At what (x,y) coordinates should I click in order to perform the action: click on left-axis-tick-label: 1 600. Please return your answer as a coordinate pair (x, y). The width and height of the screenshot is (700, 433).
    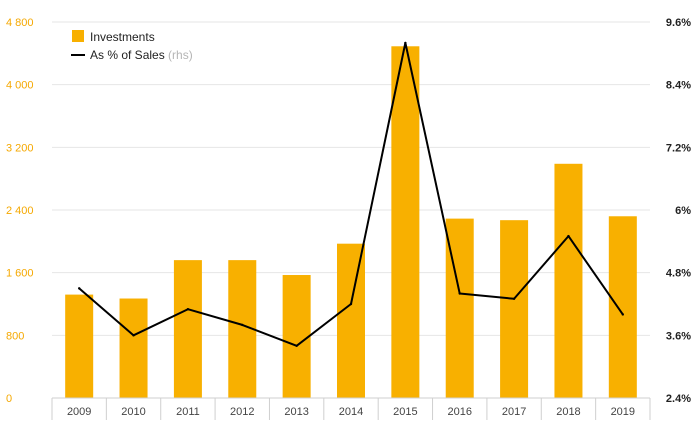
    Looking at the image, I should click on (20, 274).